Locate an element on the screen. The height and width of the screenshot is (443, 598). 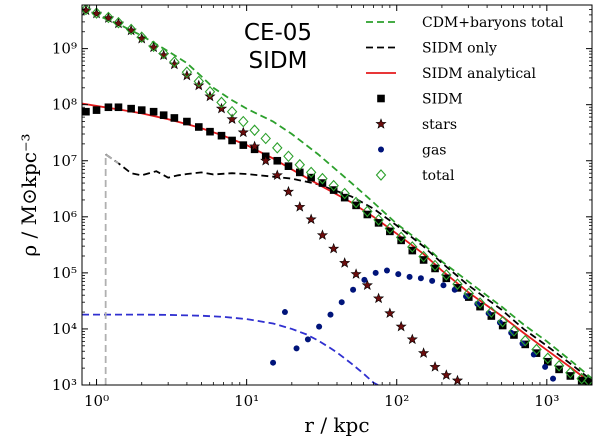
legend-label: total is located at coordinates (438, 176).